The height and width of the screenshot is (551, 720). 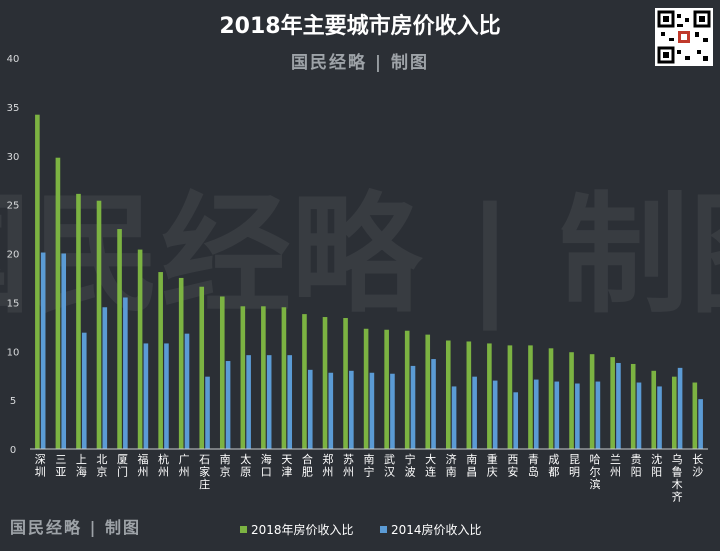 I want to click on y-tick-label: 0, so click(x=13, y=450).